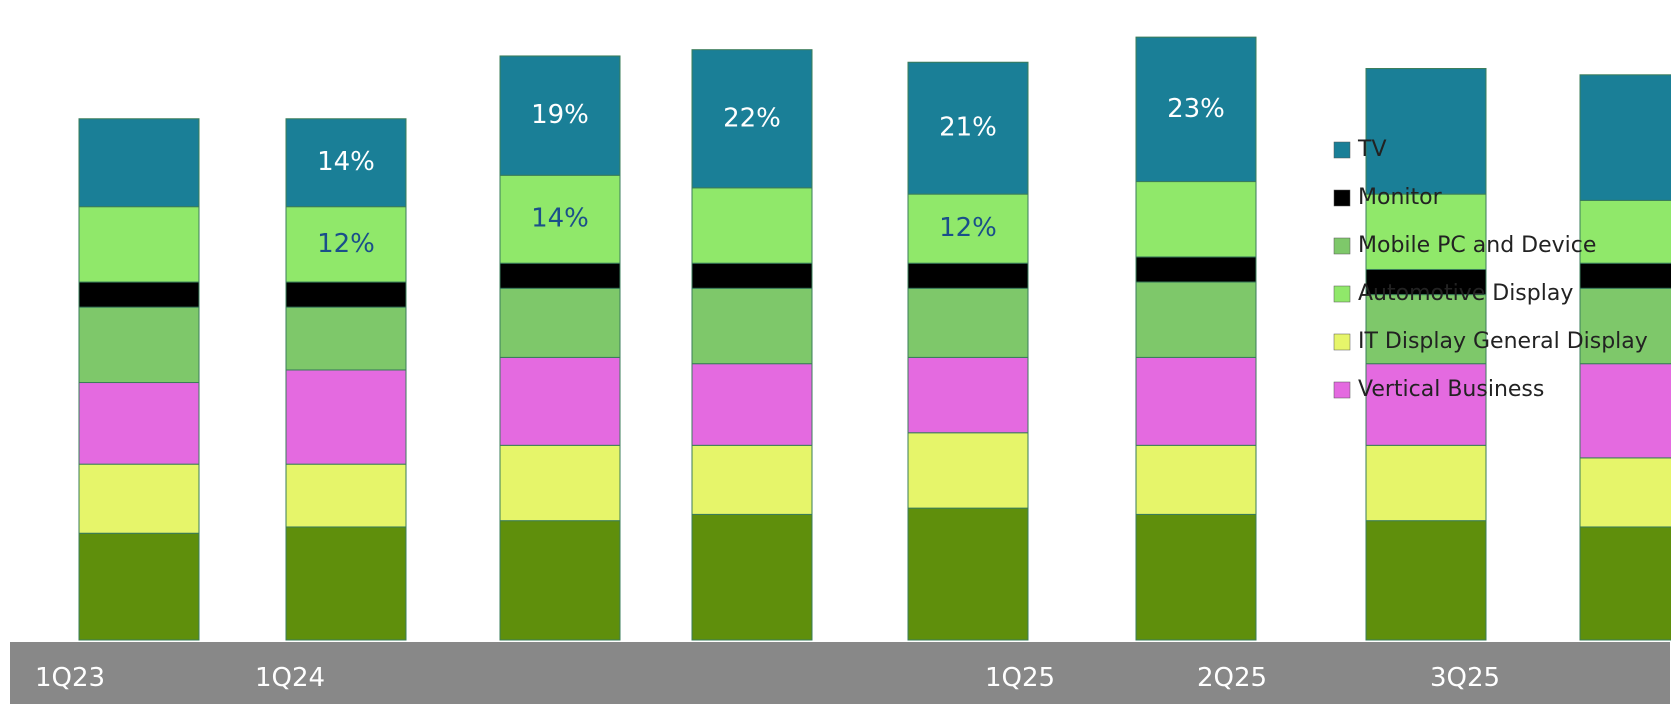  I want to click on data-label-1Q24-0: 14%, so click(346, 162).